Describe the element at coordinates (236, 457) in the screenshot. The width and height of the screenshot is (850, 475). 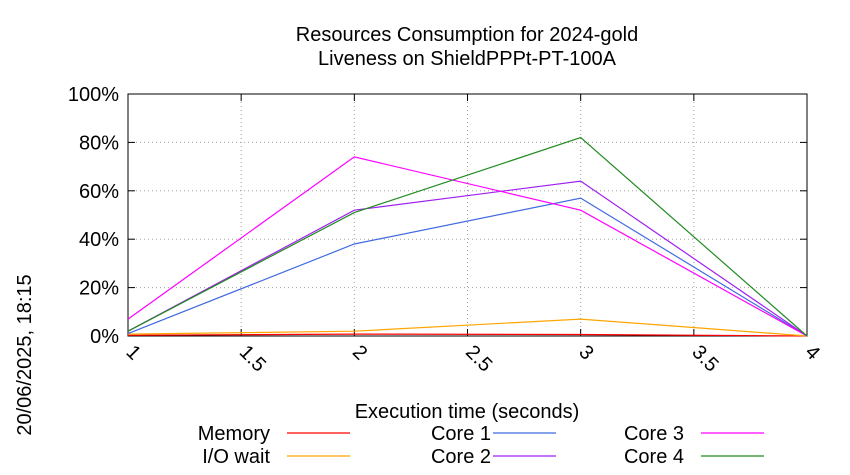
I see `legend-label-i-o-wait: I/O wait` at that location.